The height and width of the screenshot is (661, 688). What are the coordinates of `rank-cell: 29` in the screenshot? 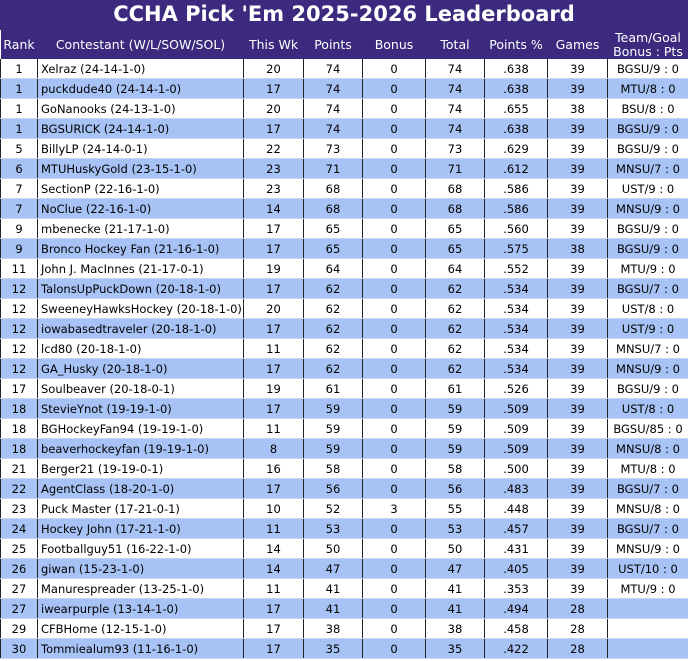 It's located at (19, 628).